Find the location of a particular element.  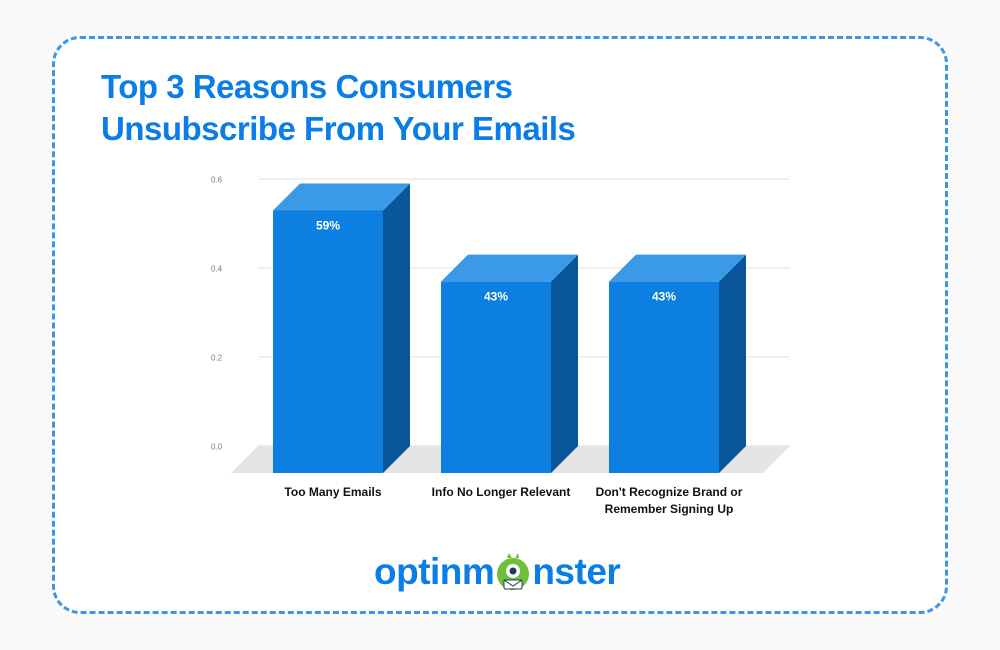

x-tick-label: Info No Longer Relevant is located at coordinates (501, 492).